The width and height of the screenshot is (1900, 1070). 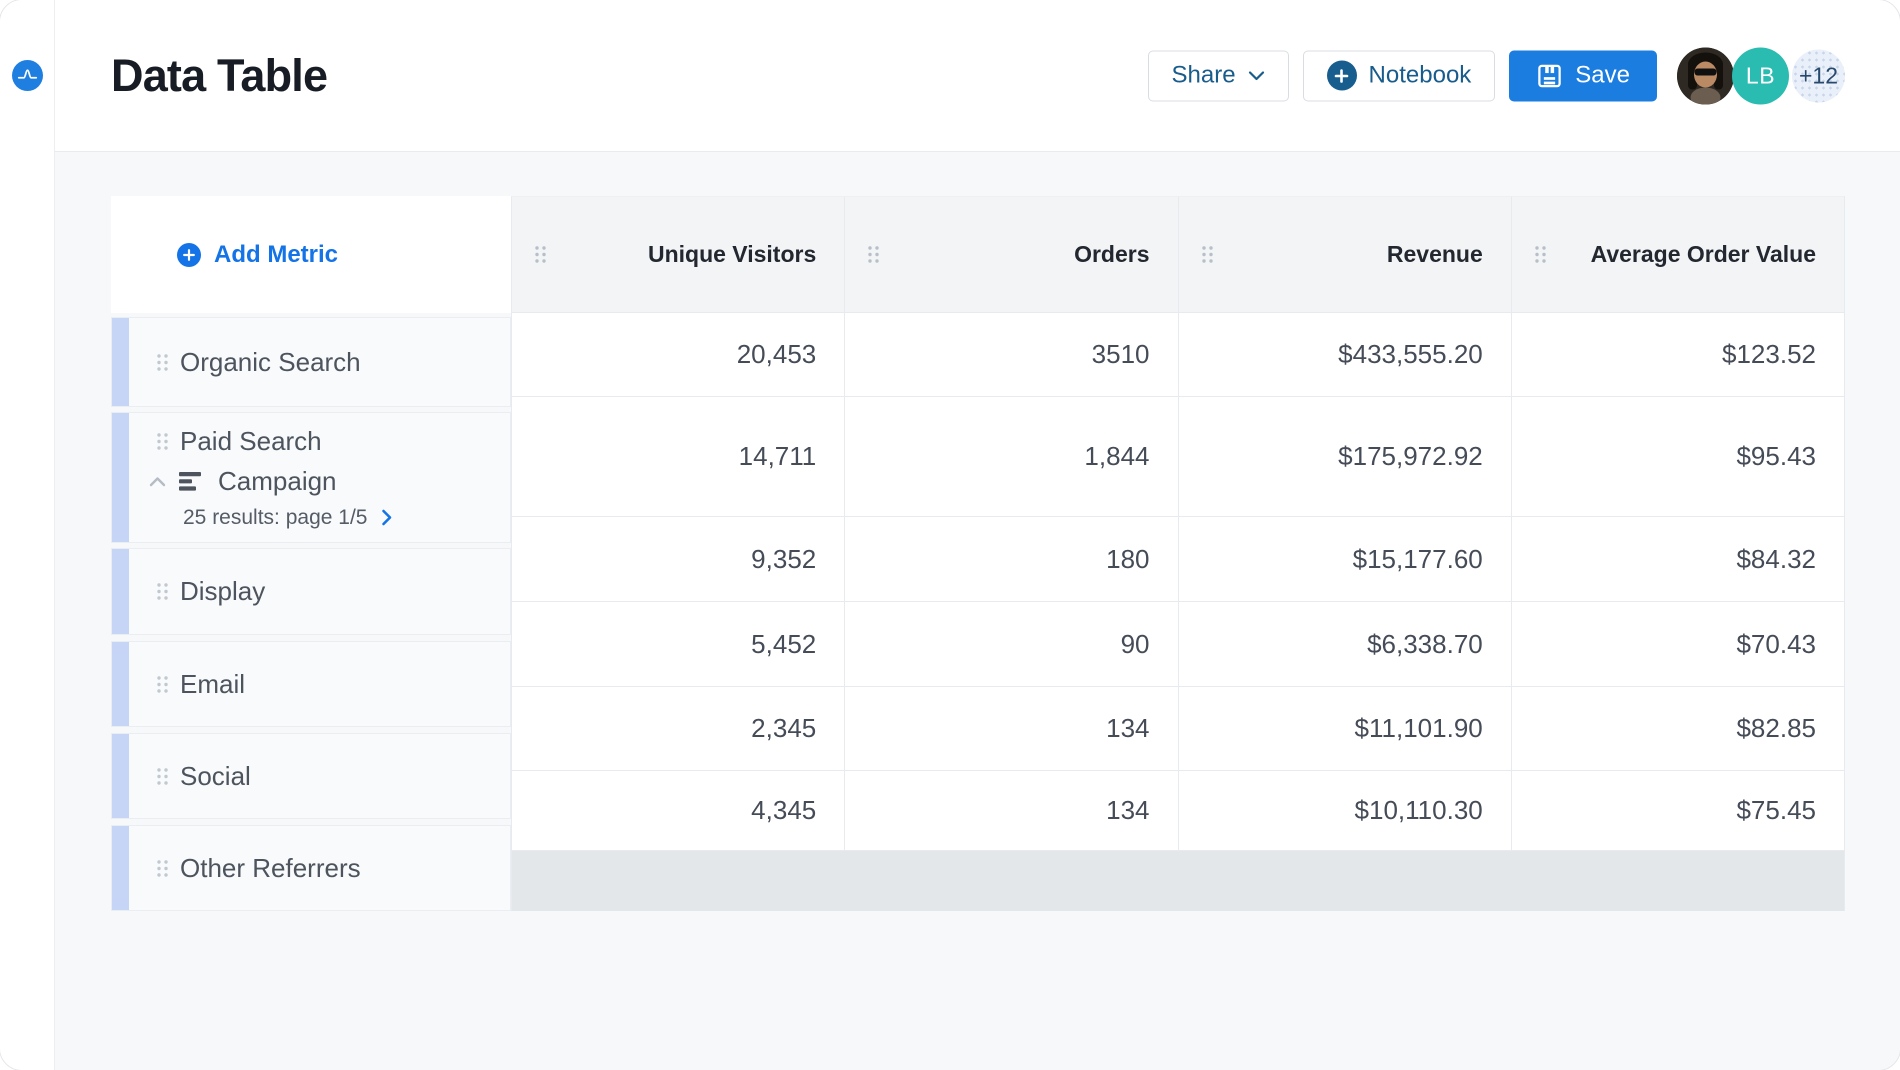 I want to click on cell-value: $82.85, so click(x=1677, y=729).